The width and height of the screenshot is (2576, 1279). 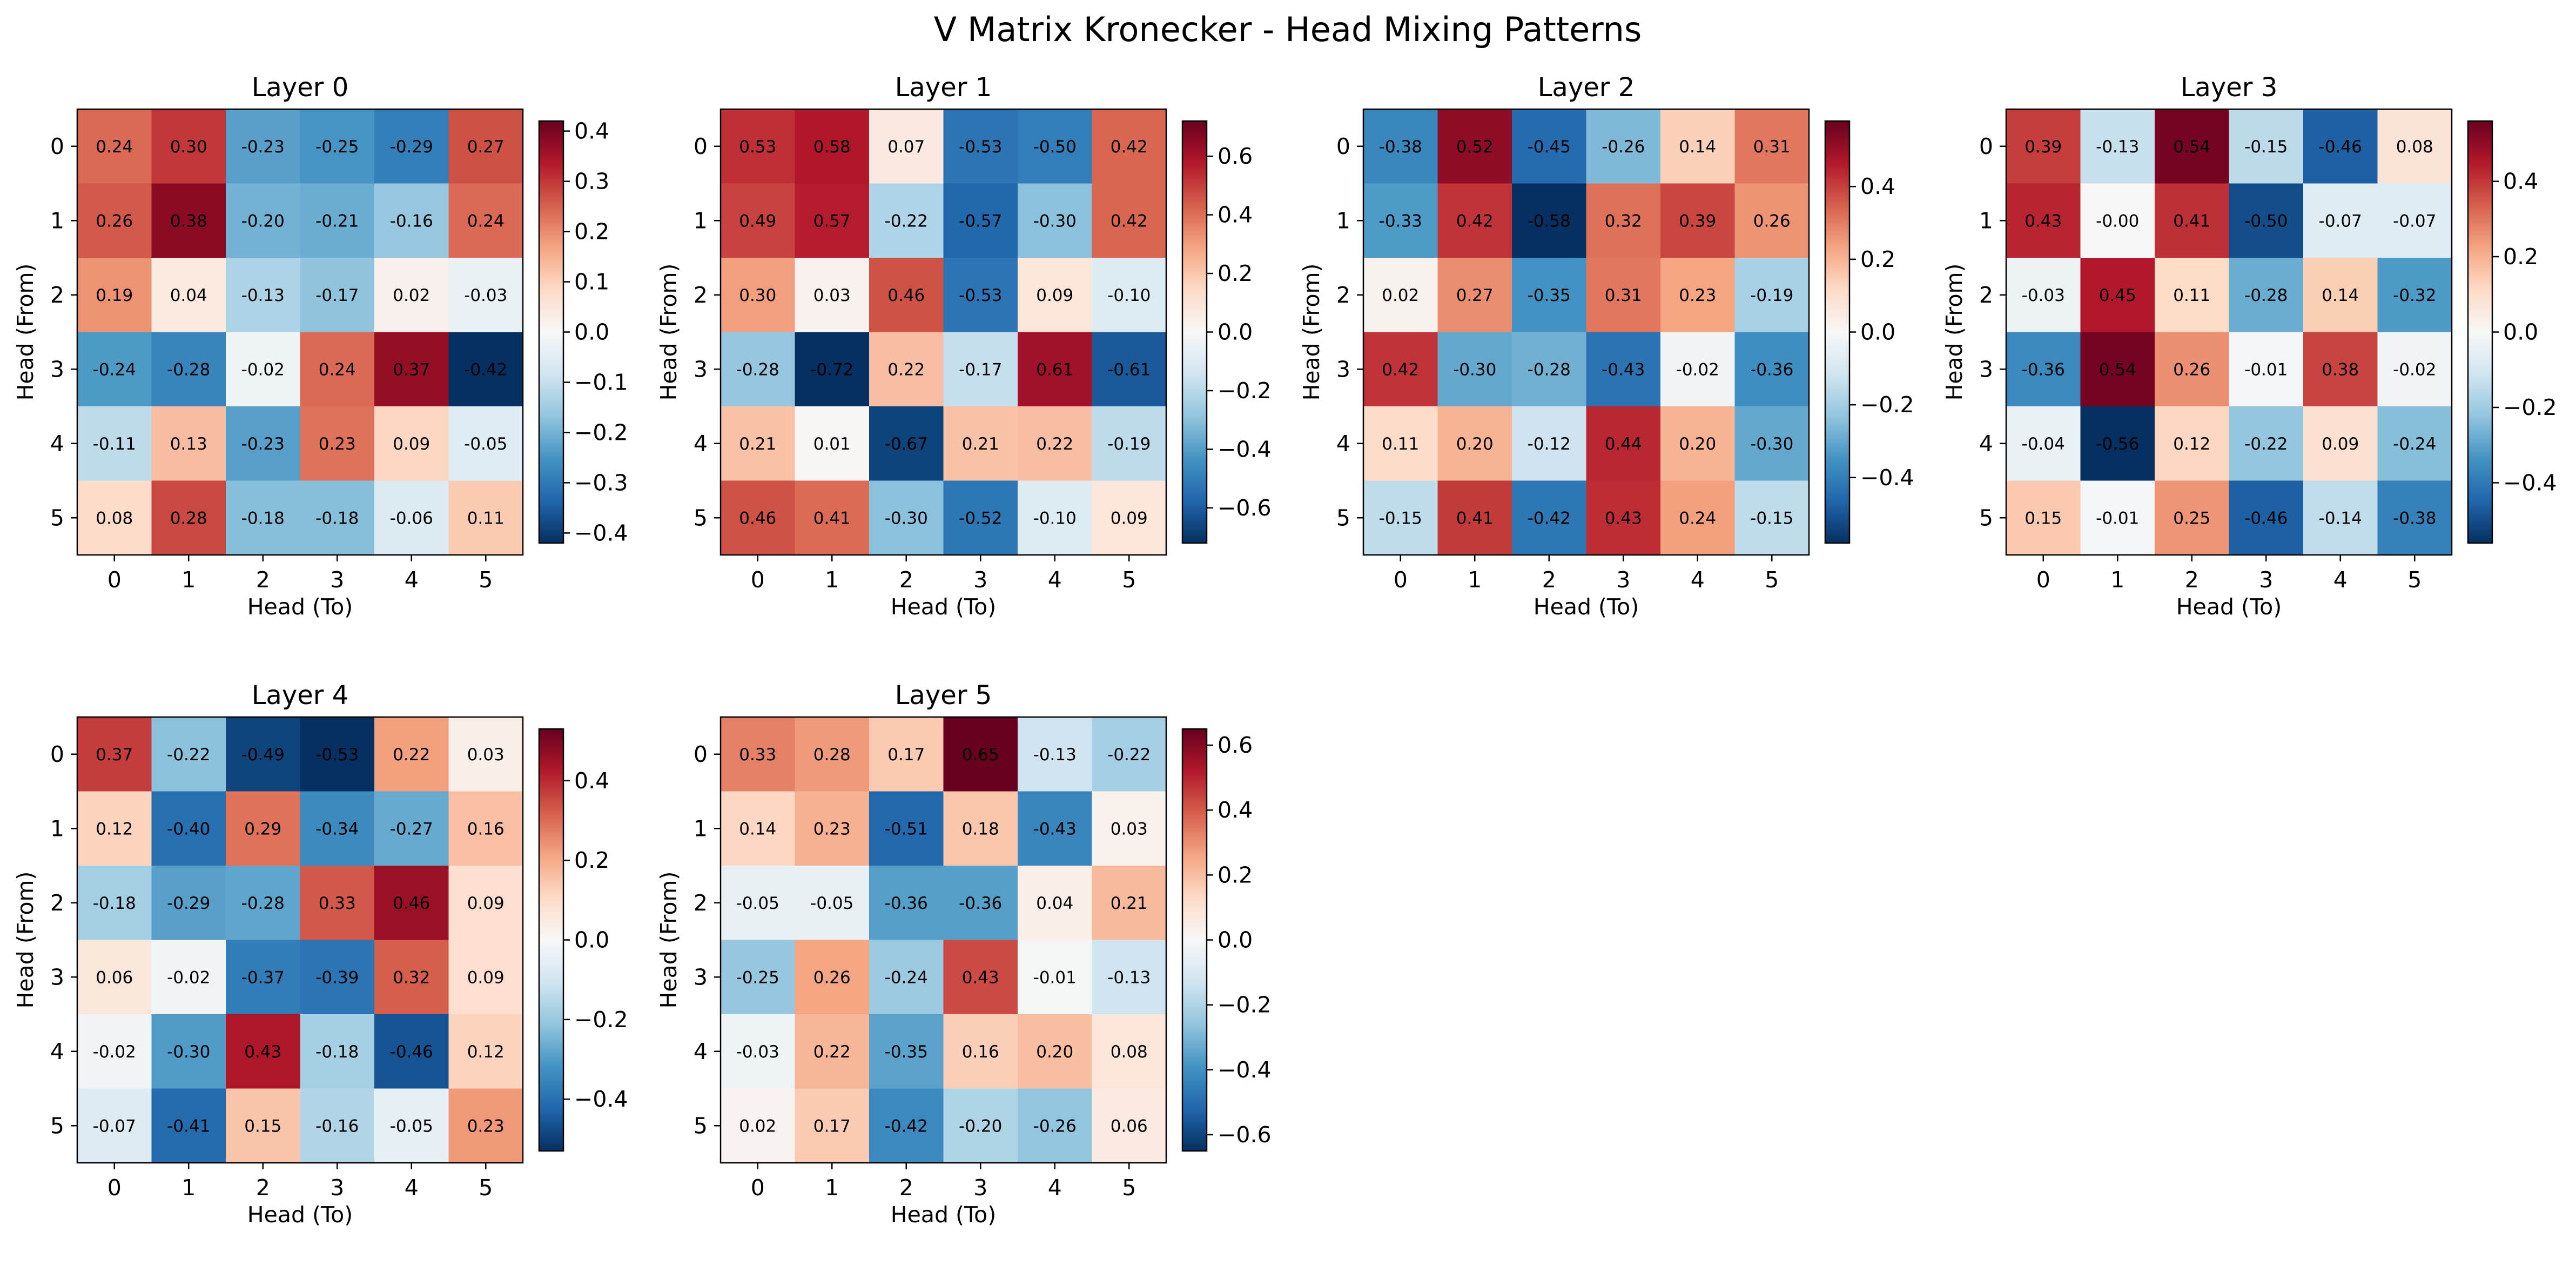 What do you see at coordinates (263, 755) in the screenshot?
I see `cell-value-label: -0.49` at bounding box center [263, 755].